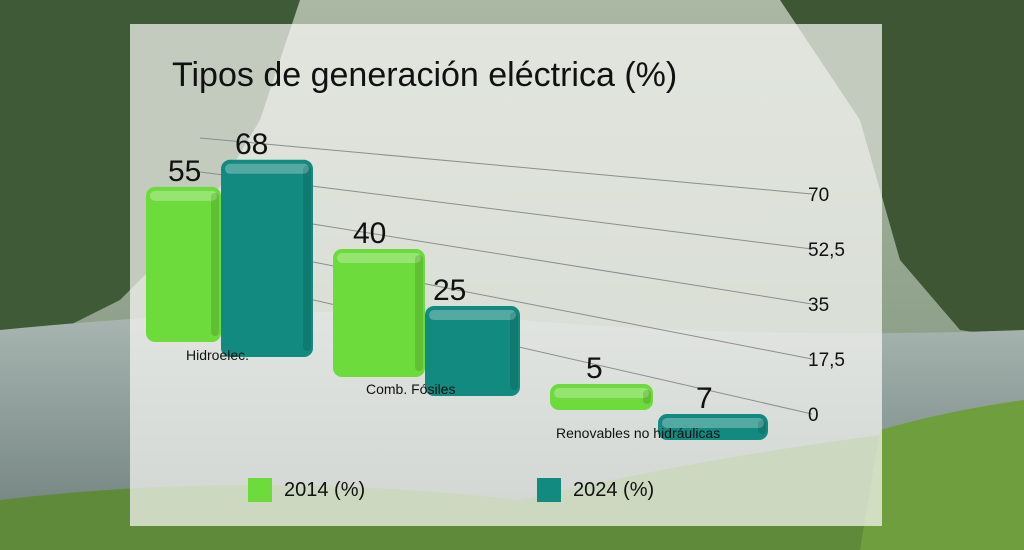  I want to click on legend-label-2014: 2014 (%), so click(325, 489).